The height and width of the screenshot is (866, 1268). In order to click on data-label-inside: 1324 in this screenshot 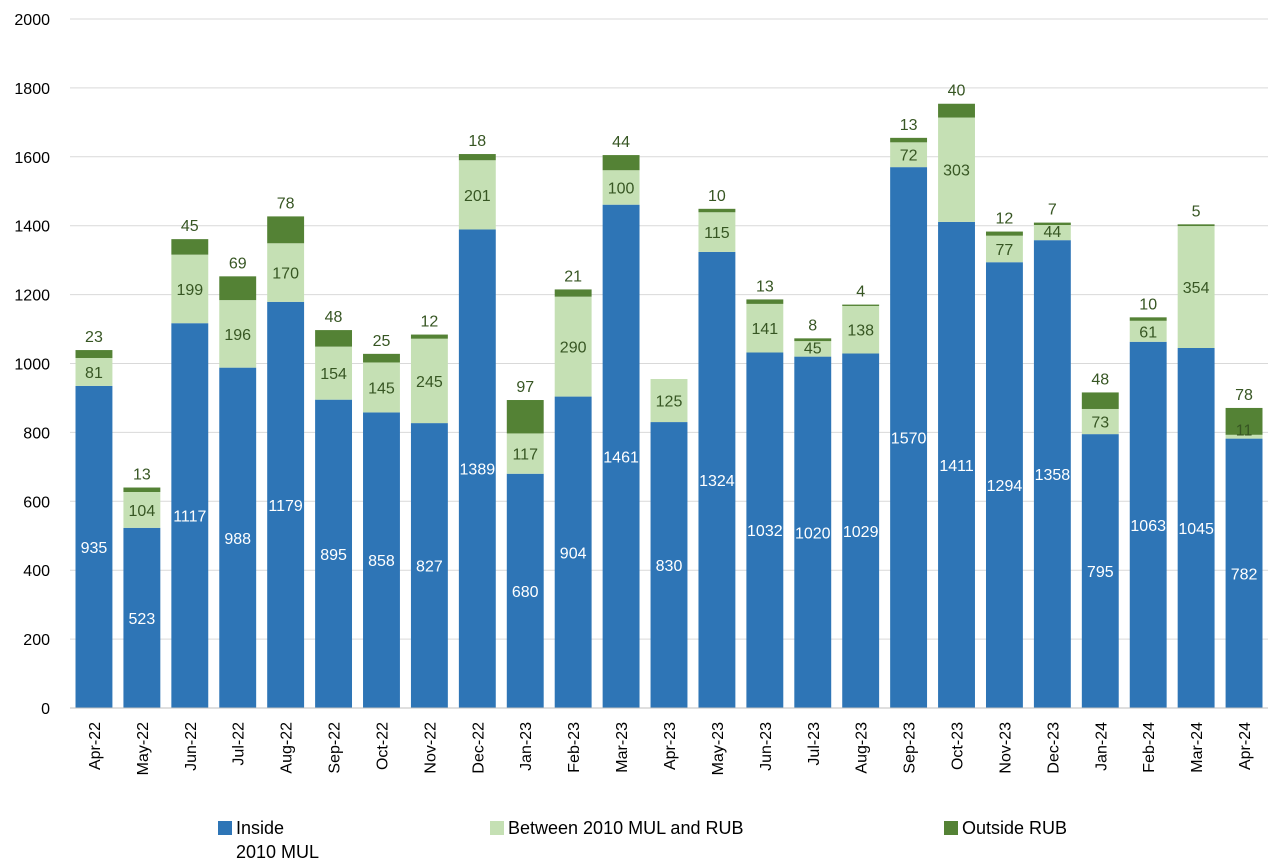, I will do `click(717, 481)`.